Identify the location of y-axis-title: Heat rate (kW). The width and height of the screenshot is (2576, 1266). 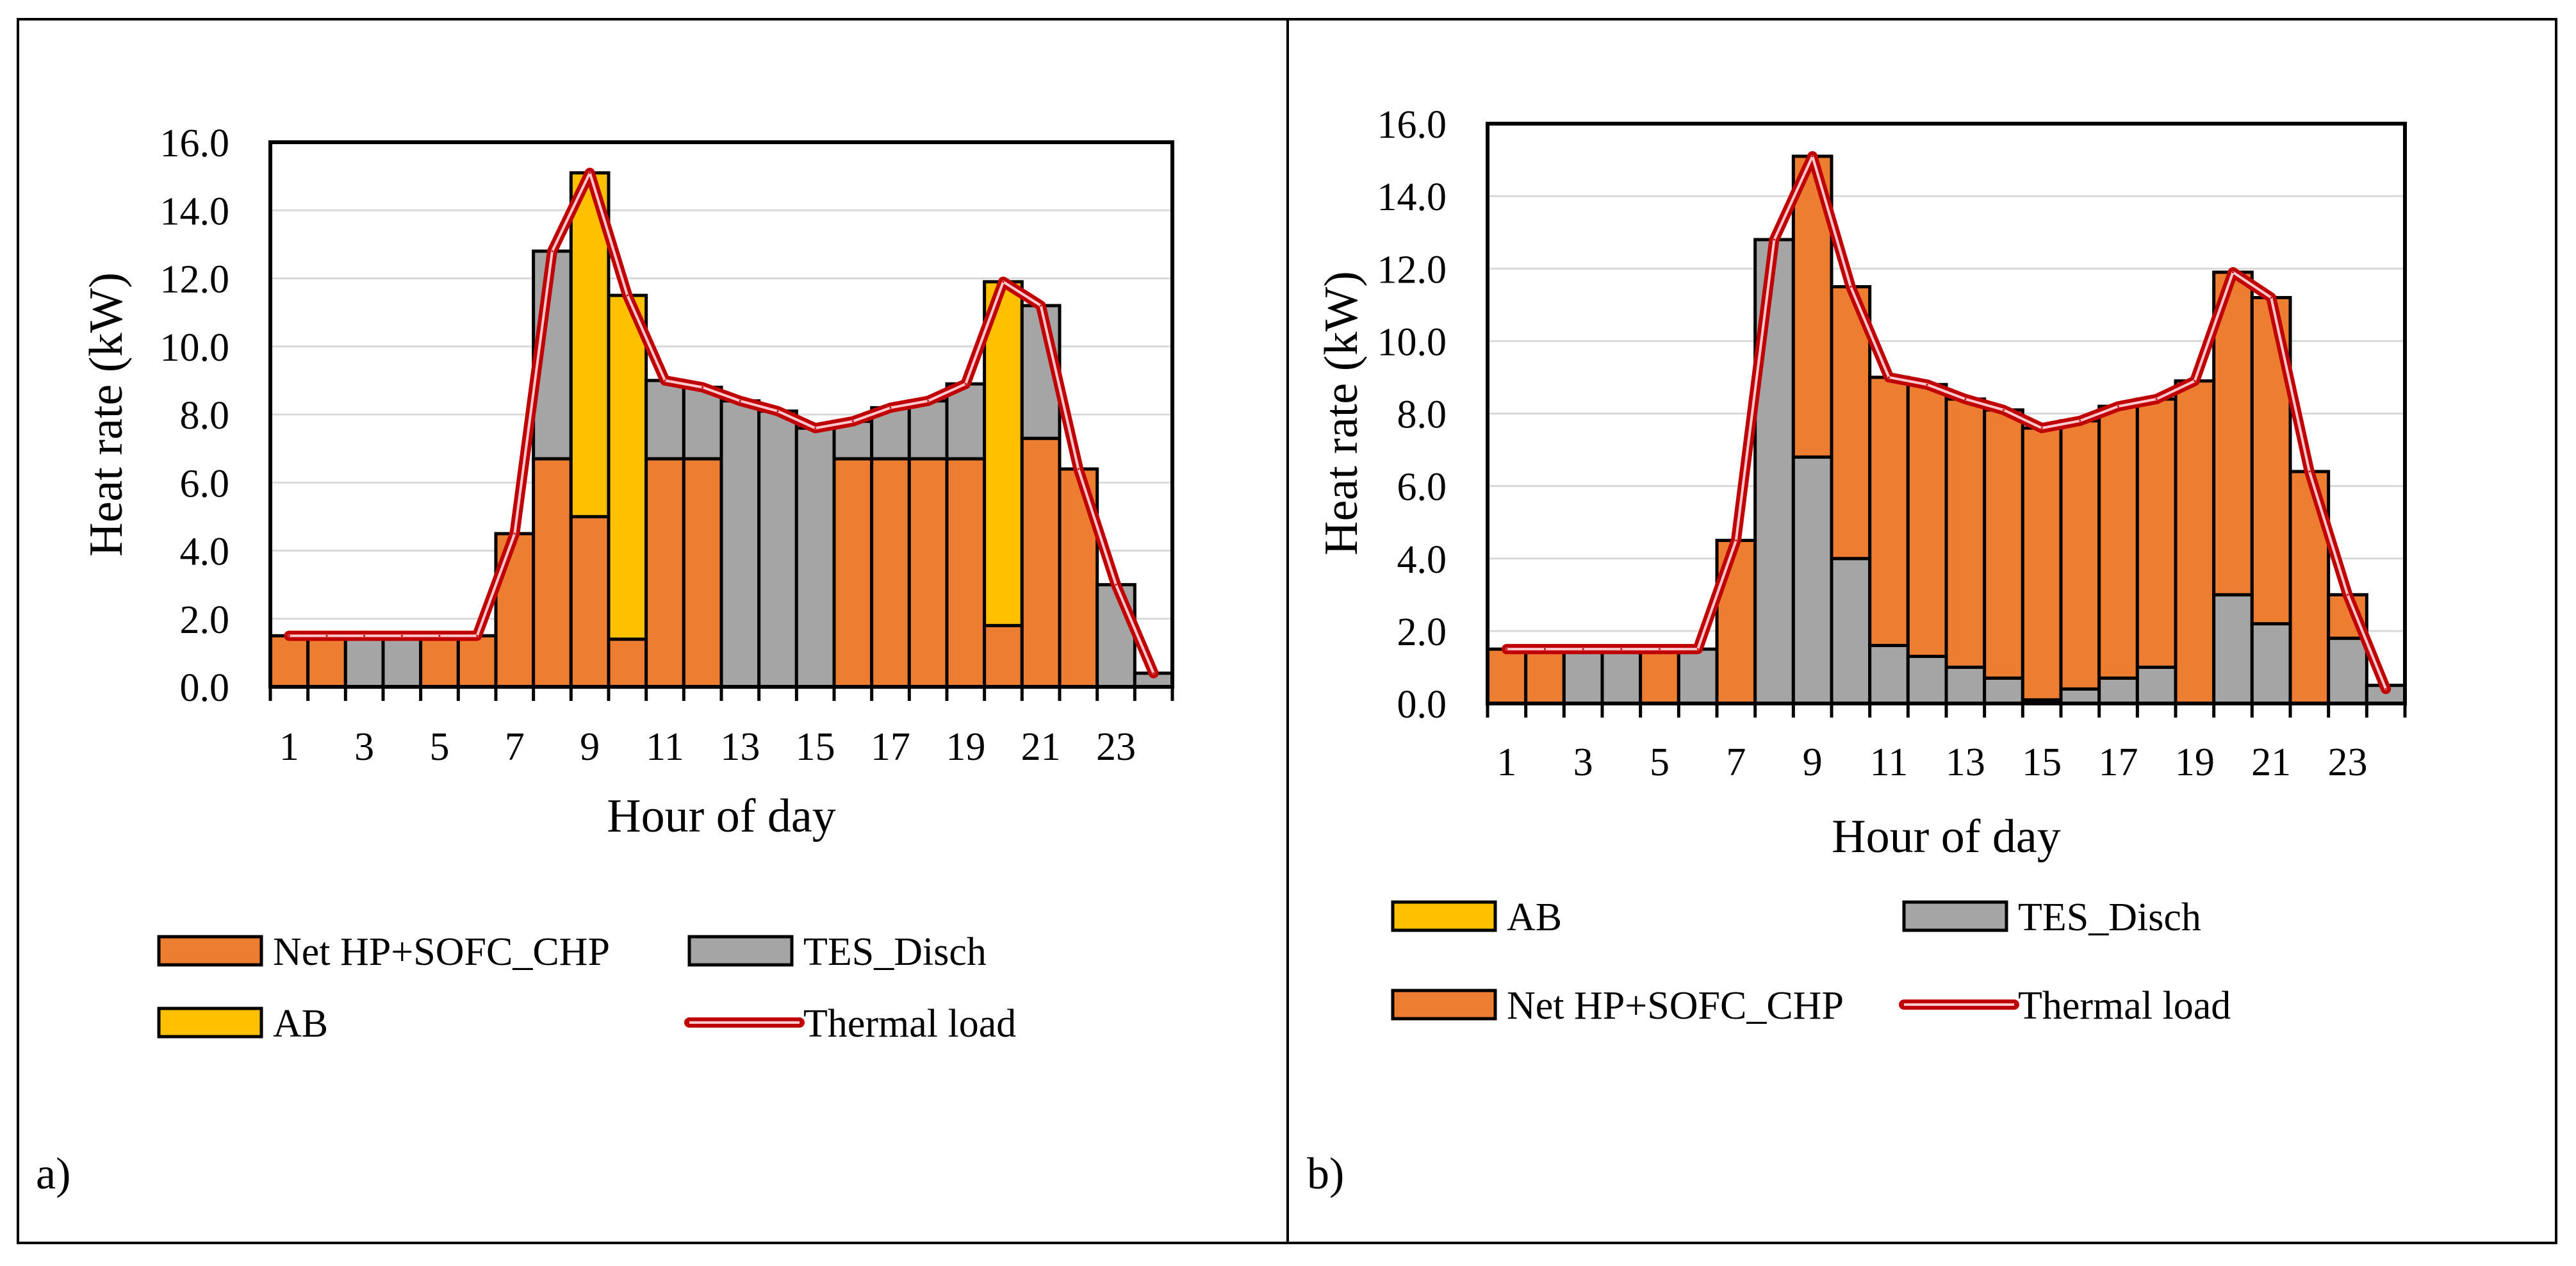
(1342, 413).